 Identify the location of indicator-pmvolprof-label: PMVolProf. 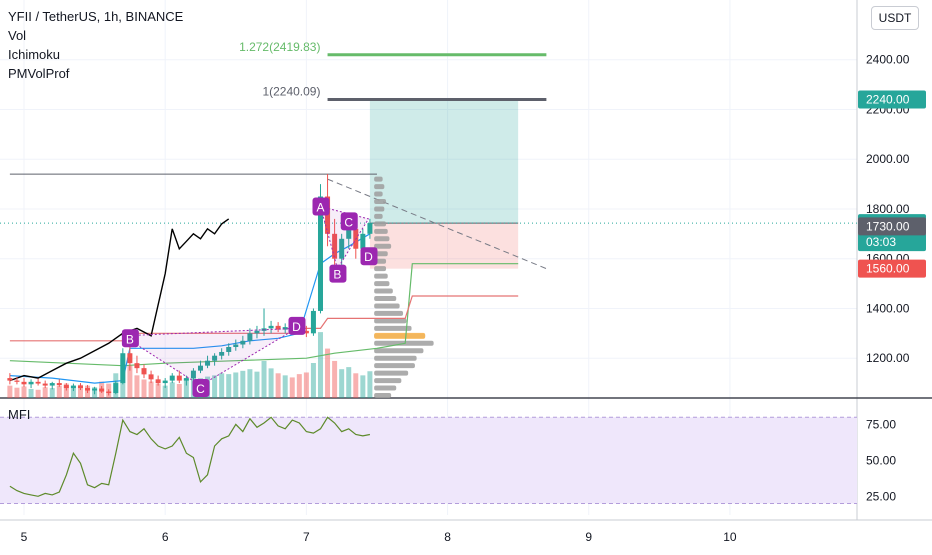
(39, 73).